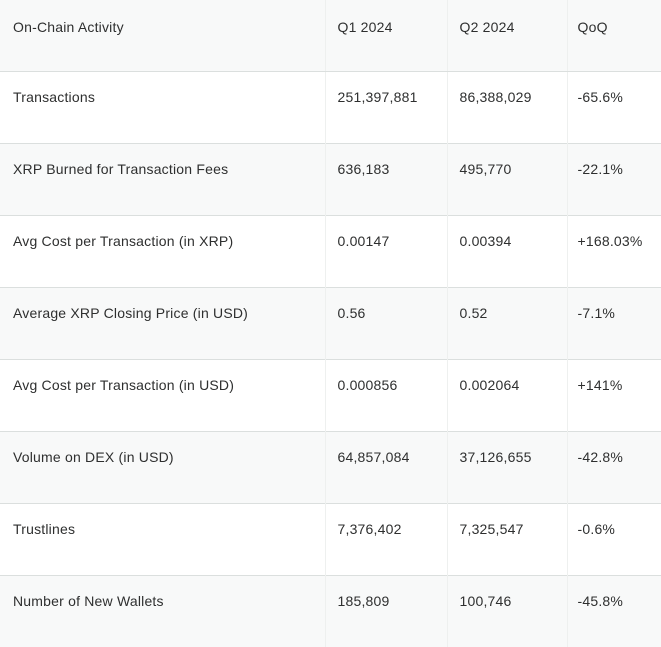  Describe the element at coordinates (613, 323) in the screenshot. I see `qoq-change-value: -7.1%` at that location.